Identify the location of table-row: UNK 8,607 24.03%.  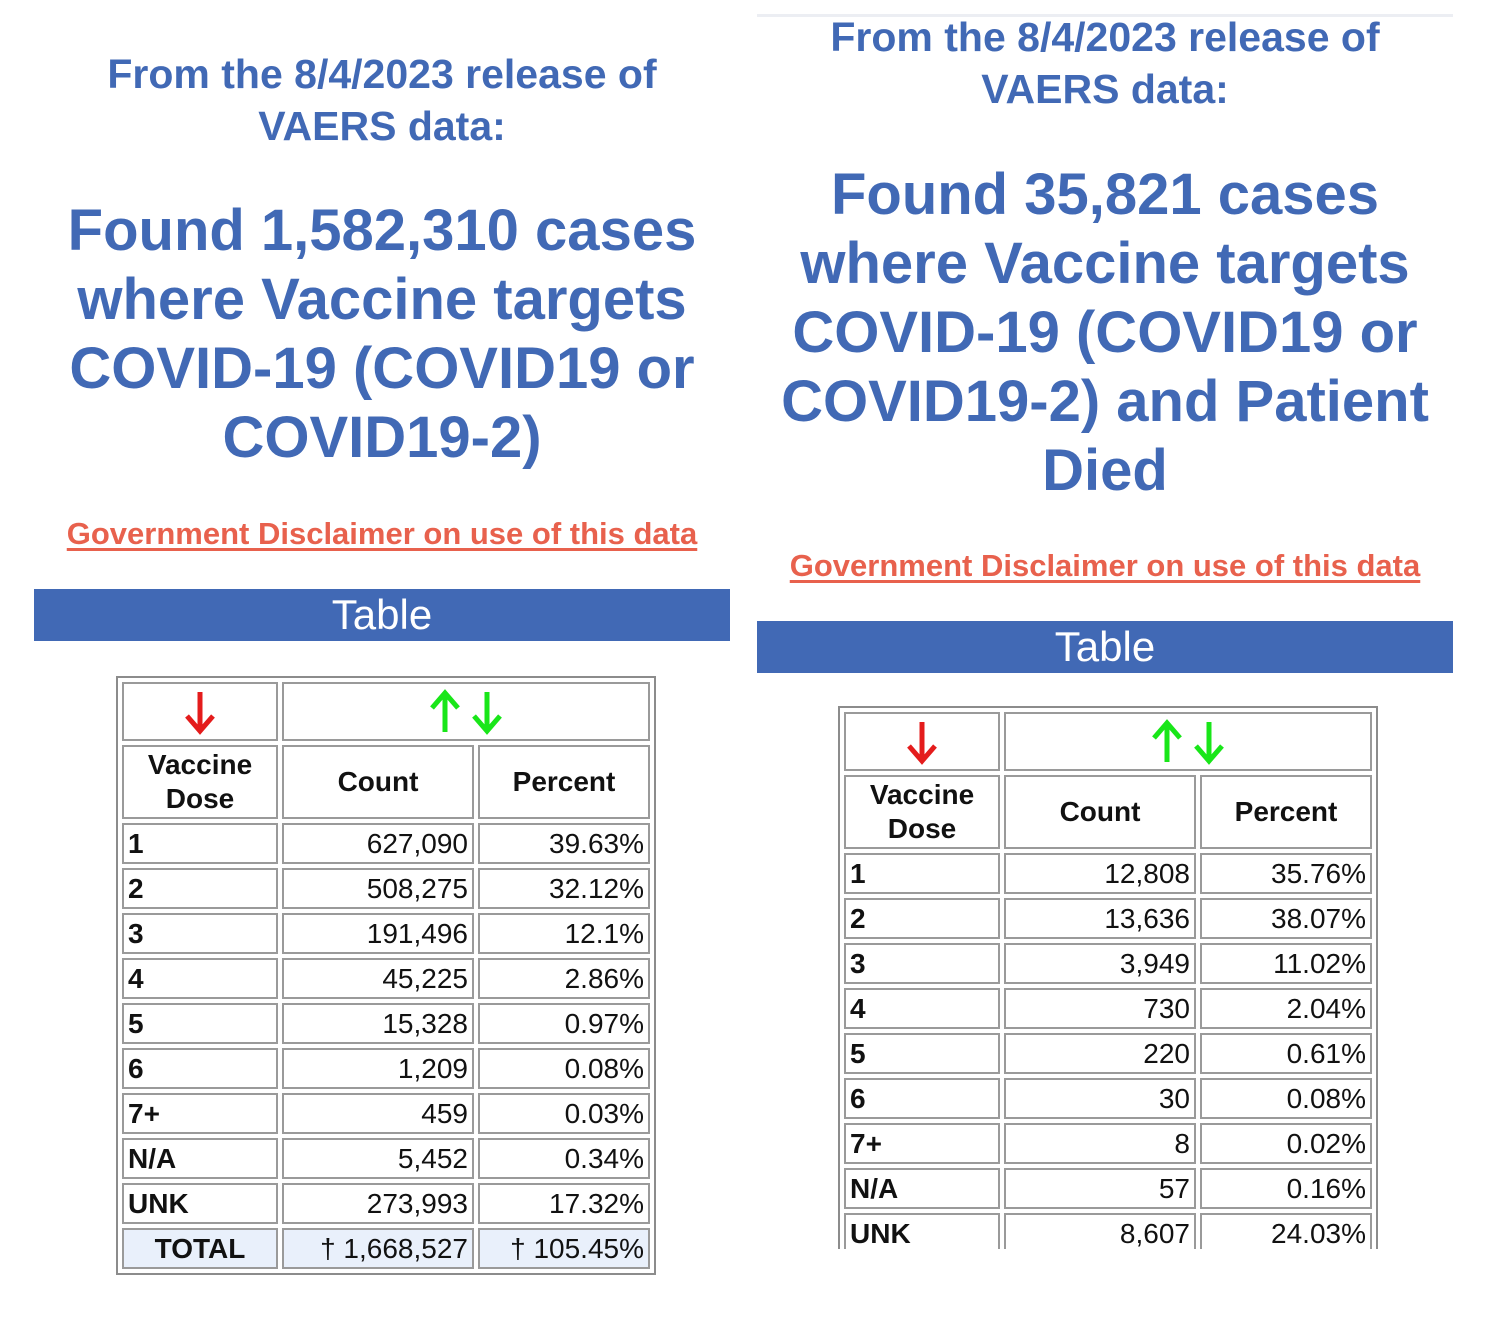
(1108, 1231).